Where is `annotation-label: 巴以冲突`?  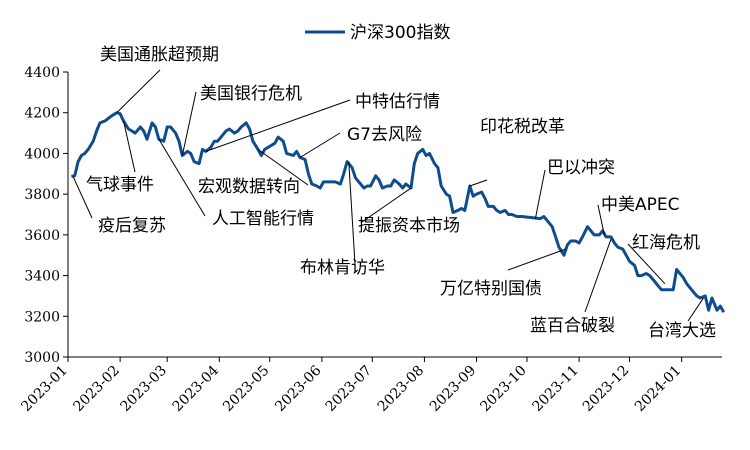 annotation-label: 巴以冲突 is located at coordinates (581, 168).